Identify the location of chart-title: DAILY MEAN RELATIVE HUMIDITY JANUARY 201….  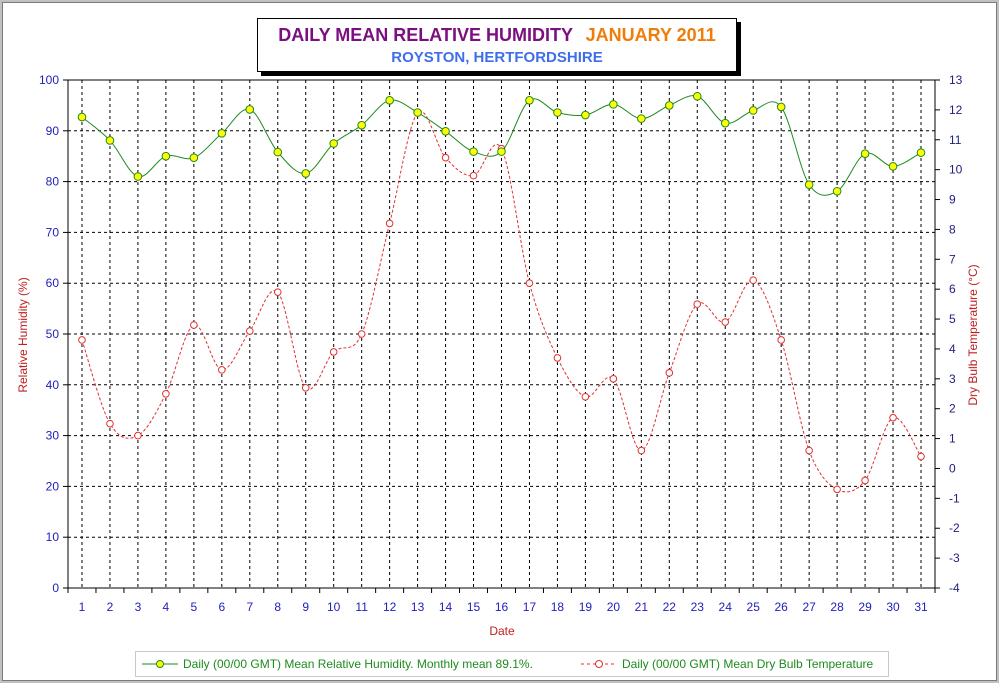
(497, 35).